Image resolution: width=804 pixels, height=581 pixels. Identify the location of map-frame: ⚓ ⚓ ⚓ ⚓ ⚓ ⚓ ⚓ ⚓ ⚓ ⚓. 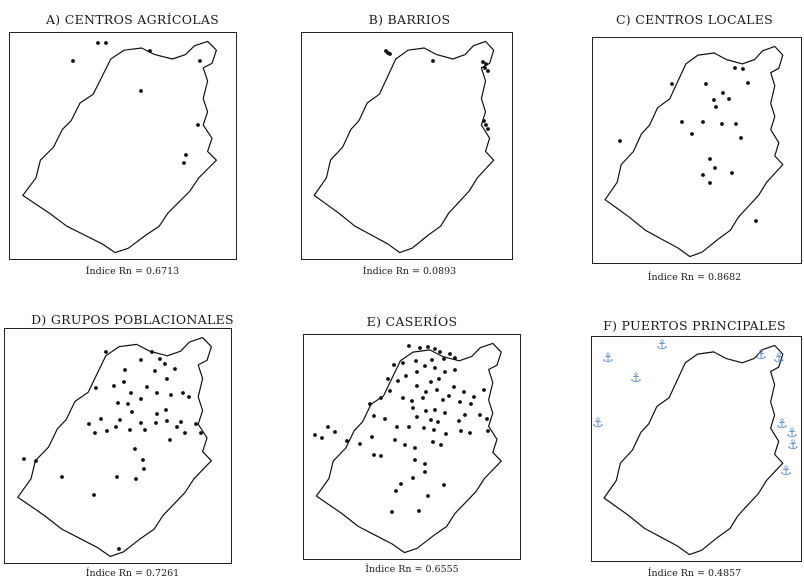
(696, 449).